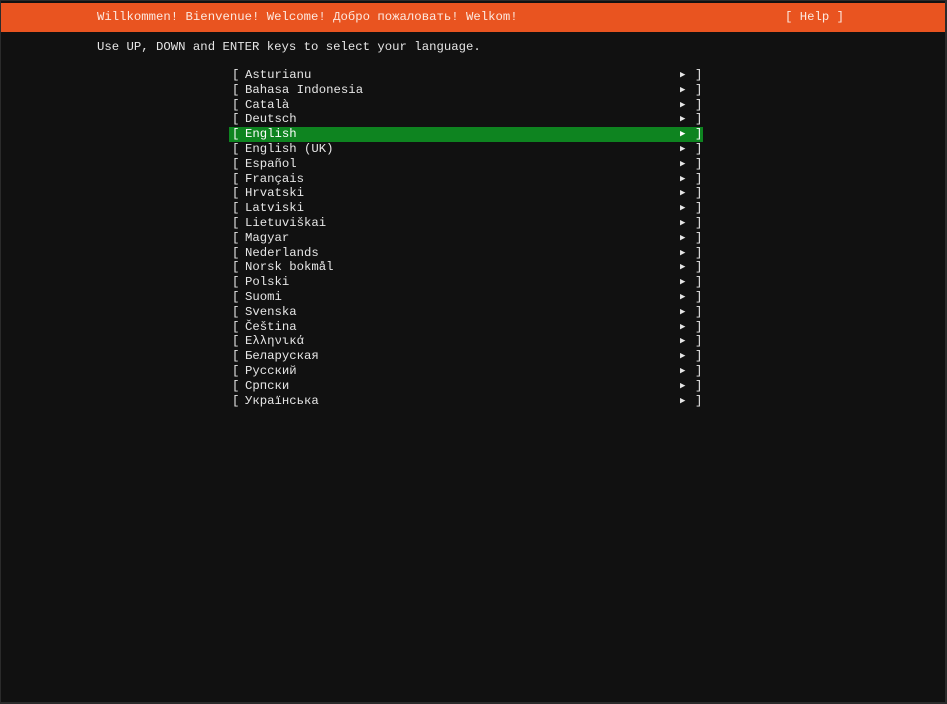 The image size is (947, 704). I want to click on language-label: Latviski, so click(275, 208).